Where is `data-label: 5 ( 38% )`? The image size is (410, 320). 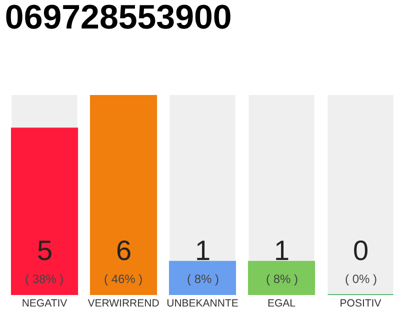 data-label: 5 ( 38% ) is located at coordinates (44, 260).